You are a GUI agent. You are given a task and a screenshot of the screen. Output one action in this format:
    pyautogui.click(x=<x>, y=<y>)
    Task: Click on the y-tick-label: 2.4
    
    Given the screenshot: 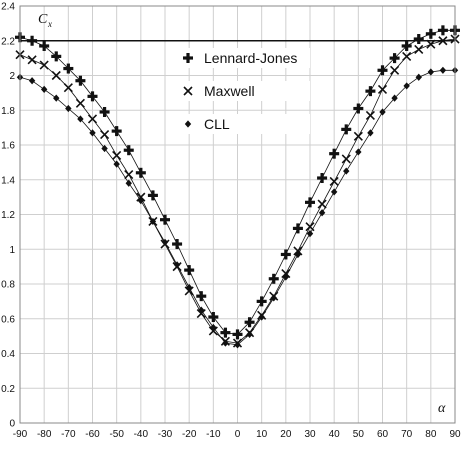 What is the action you would take?
    pyautogui.click(x=8, y=7)
    